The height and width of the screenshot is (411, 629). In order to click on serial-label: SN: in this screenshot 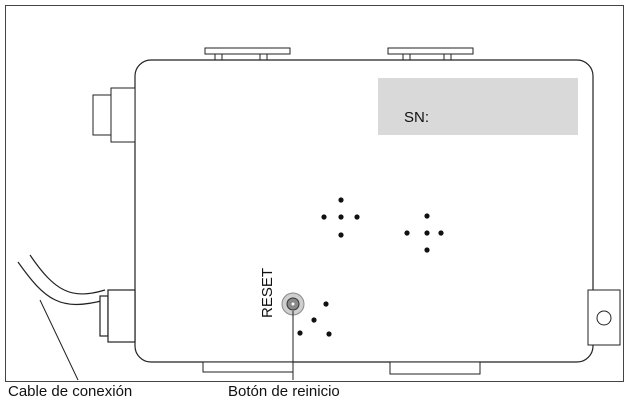, I will do `click(416, 117)`.